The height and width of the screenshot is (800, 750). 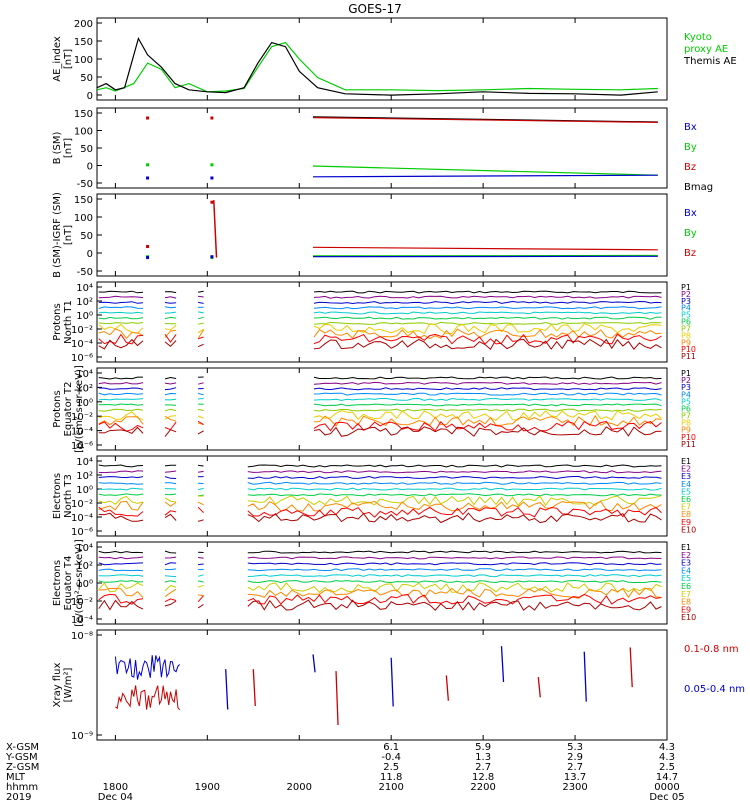 I want to click on channel-line-e7, so click(x=121, y=500).